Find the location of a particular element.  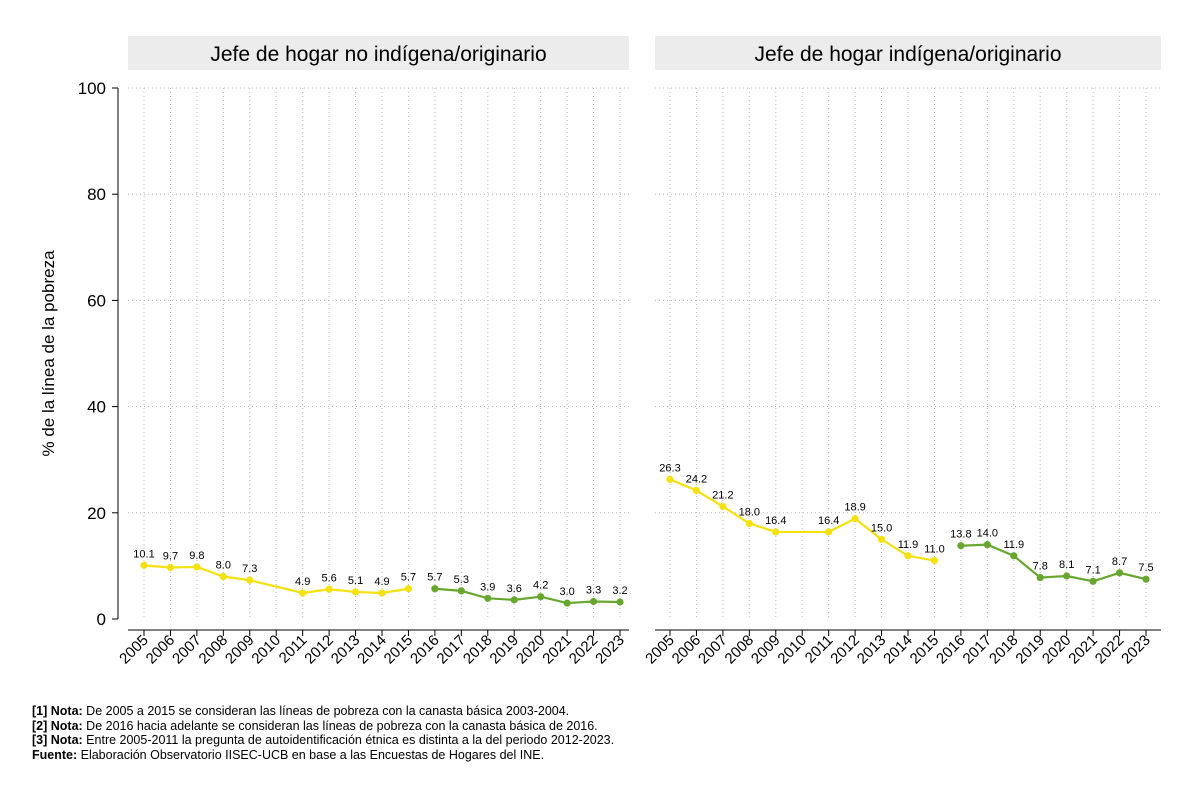

data-label-2008: 8.0 is located at coordinates (223, 566).